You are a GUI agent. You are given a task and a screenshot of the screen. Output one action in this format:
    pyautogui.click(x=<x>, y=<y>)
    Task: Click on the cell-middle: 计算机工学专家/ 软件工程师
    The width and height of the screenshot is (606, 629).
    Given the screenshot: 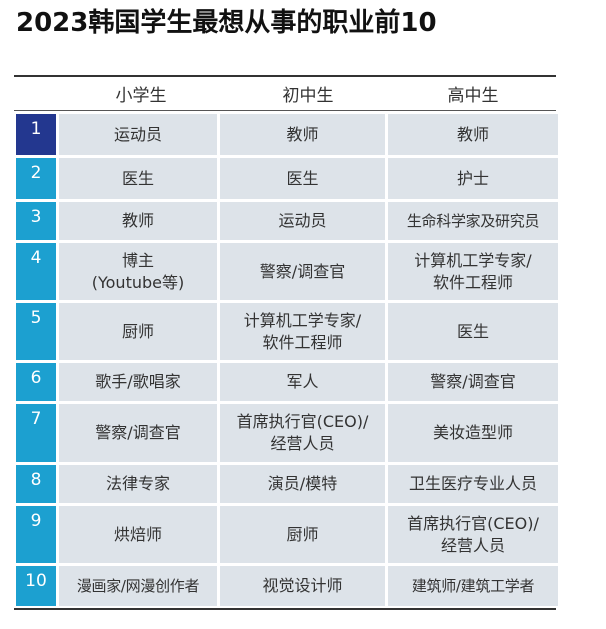 What is the action you would take?
    pyautogui.click(x=302, y=331)
    